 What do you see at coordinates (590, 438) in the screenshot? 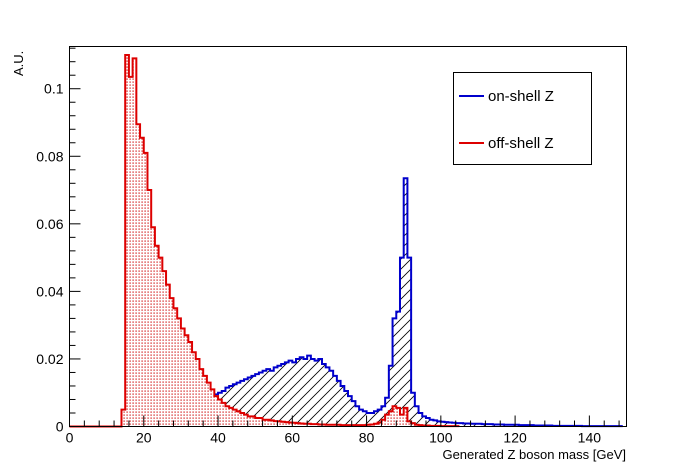
I see `x-tick-label: 140` at bounding box center [590, 438].